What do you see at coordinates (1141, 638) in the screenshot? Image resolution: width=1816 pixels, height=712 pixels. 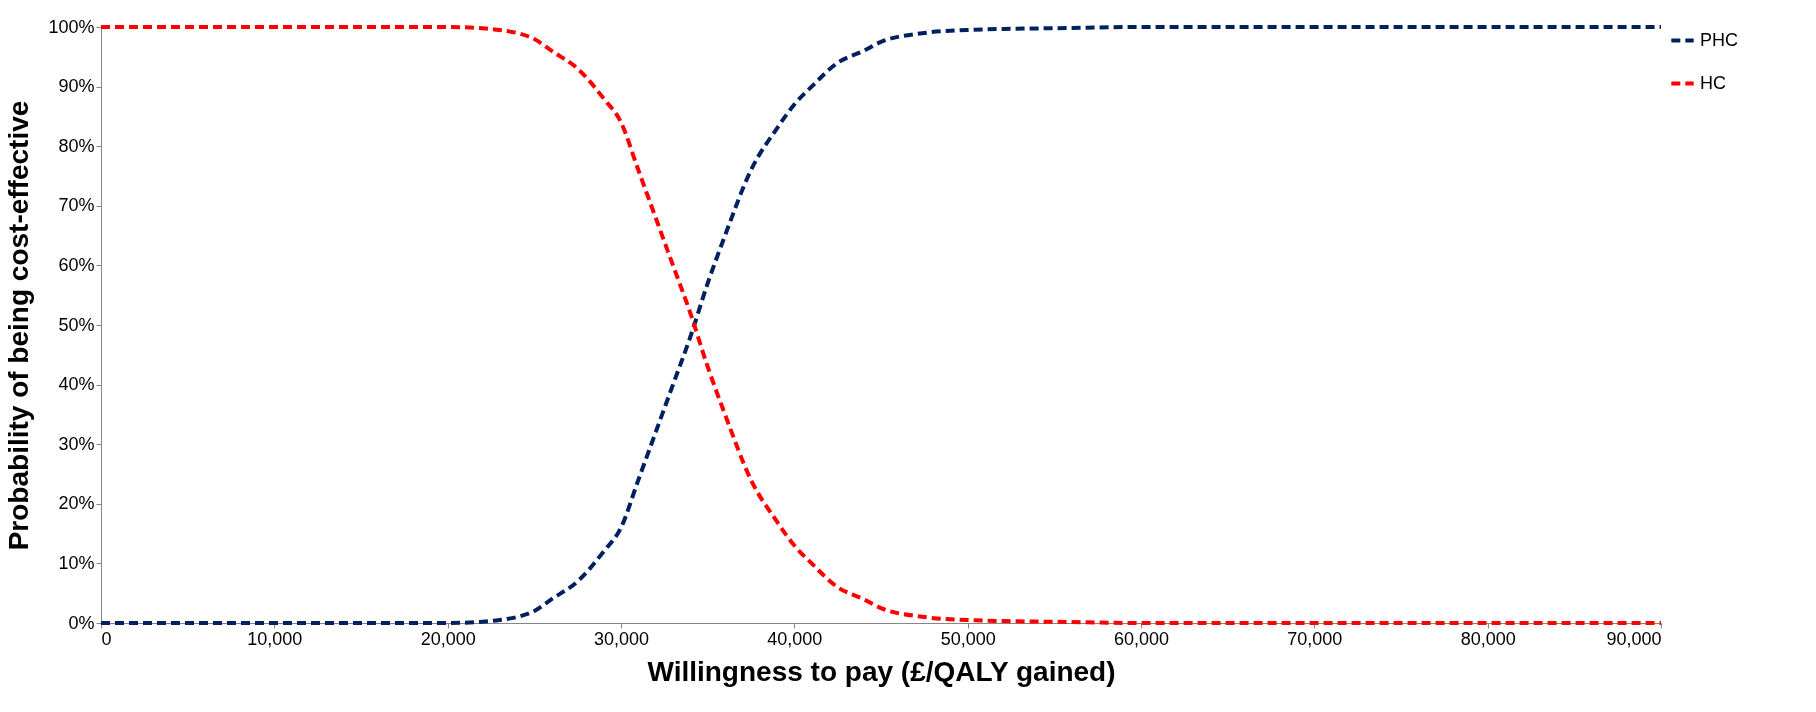 I see `x-tick-label: 60,000` at bounding box center [1141, 638].